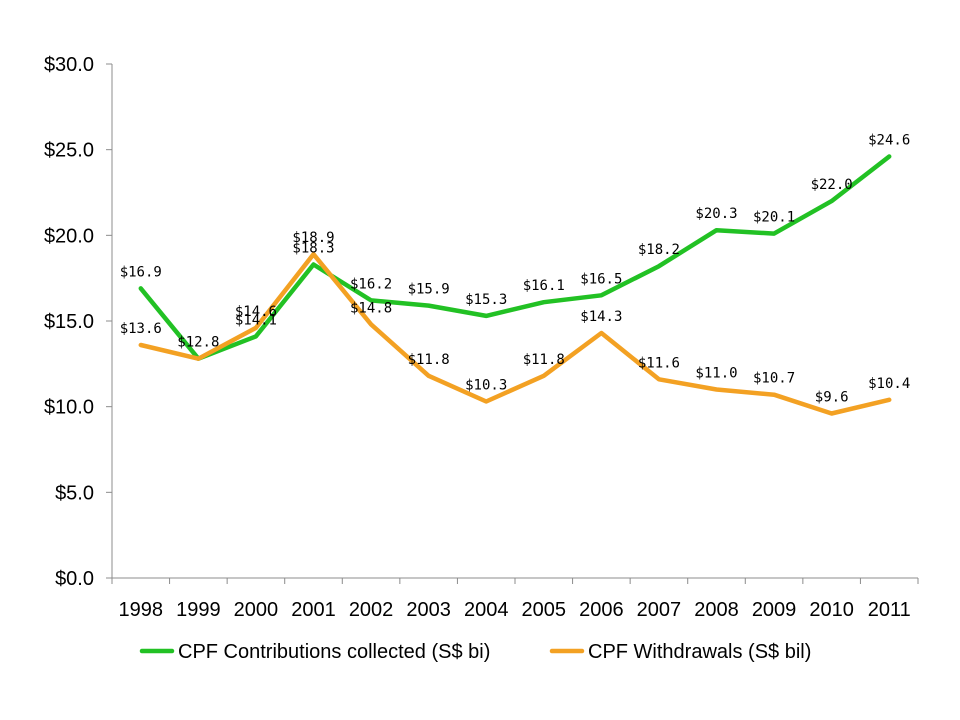 The height and width of the screenshot is (720, 960). I want to click on data-label: $10.3, so click(486, 386).